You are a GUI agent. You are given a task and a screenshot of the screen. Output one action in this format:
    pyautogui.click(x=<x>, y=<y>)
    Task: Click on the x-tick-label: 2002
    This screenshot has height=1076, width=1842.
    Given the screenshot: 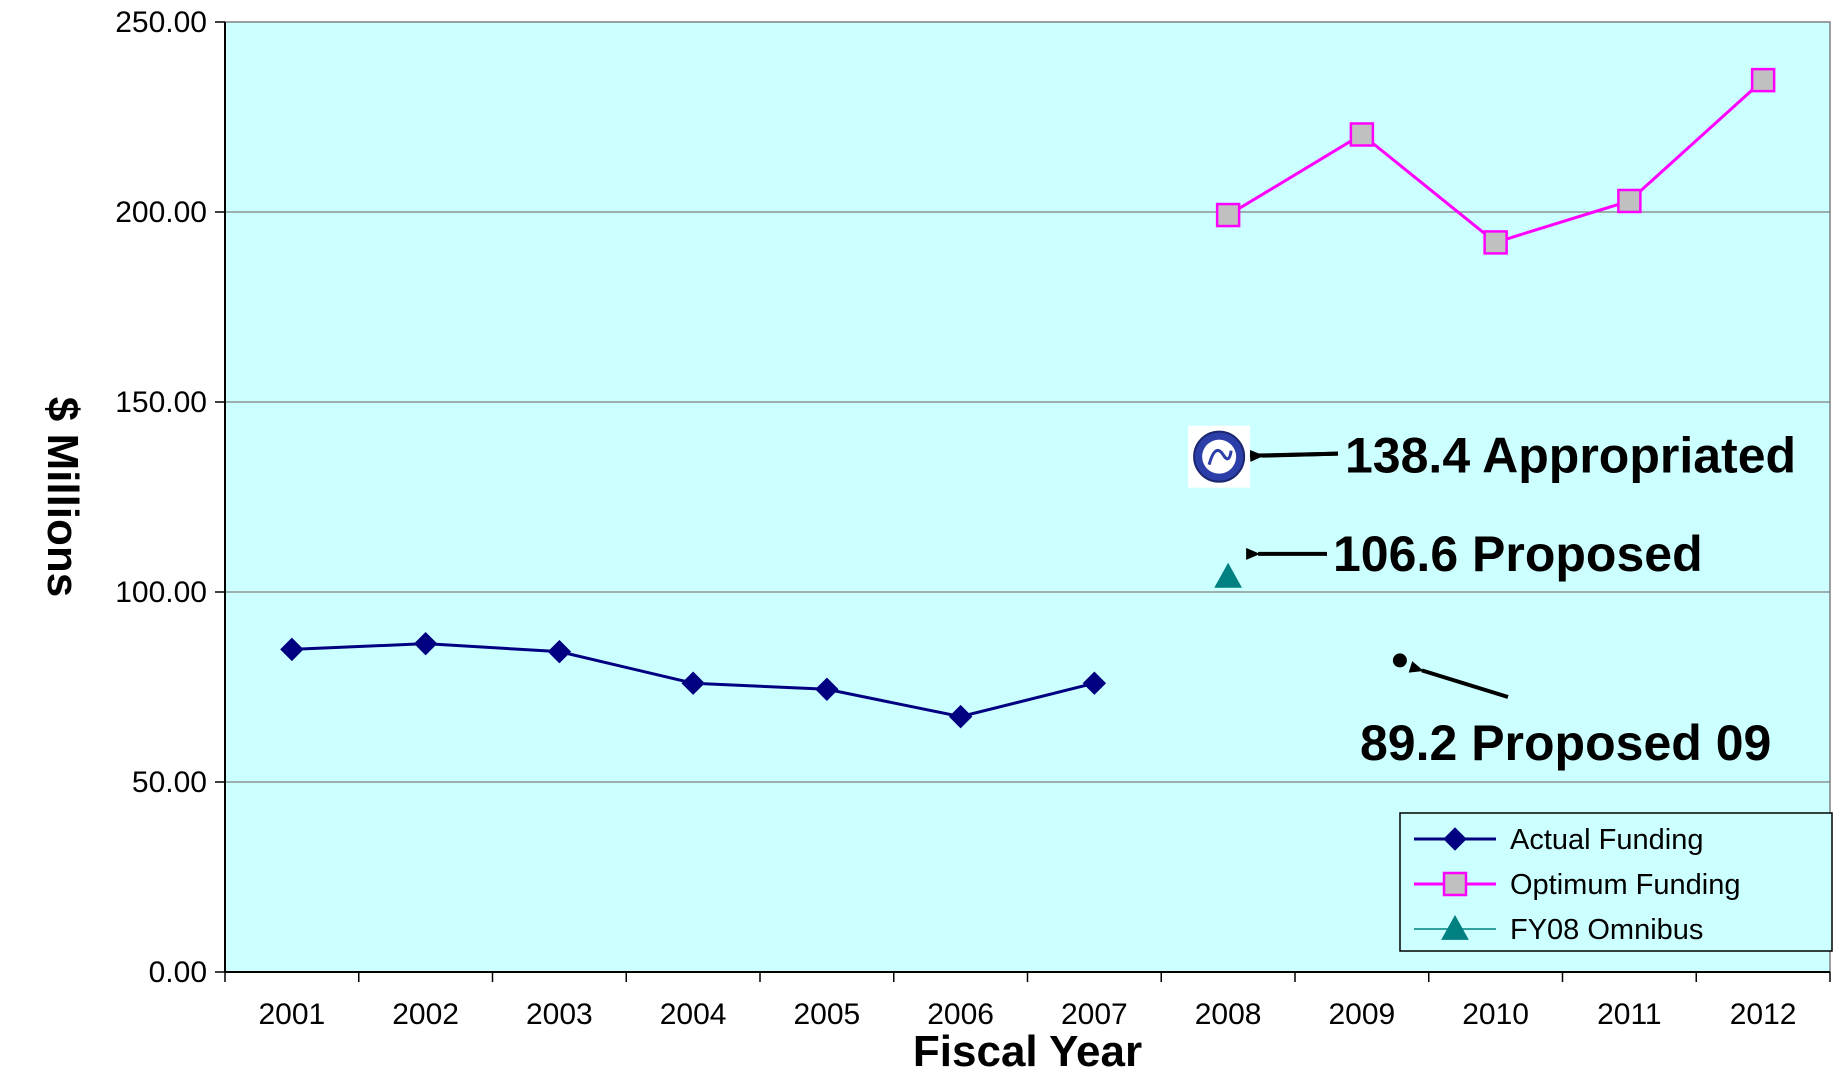 What is the action you would take?
    pyautogui.click(x=425, y=1014)
    